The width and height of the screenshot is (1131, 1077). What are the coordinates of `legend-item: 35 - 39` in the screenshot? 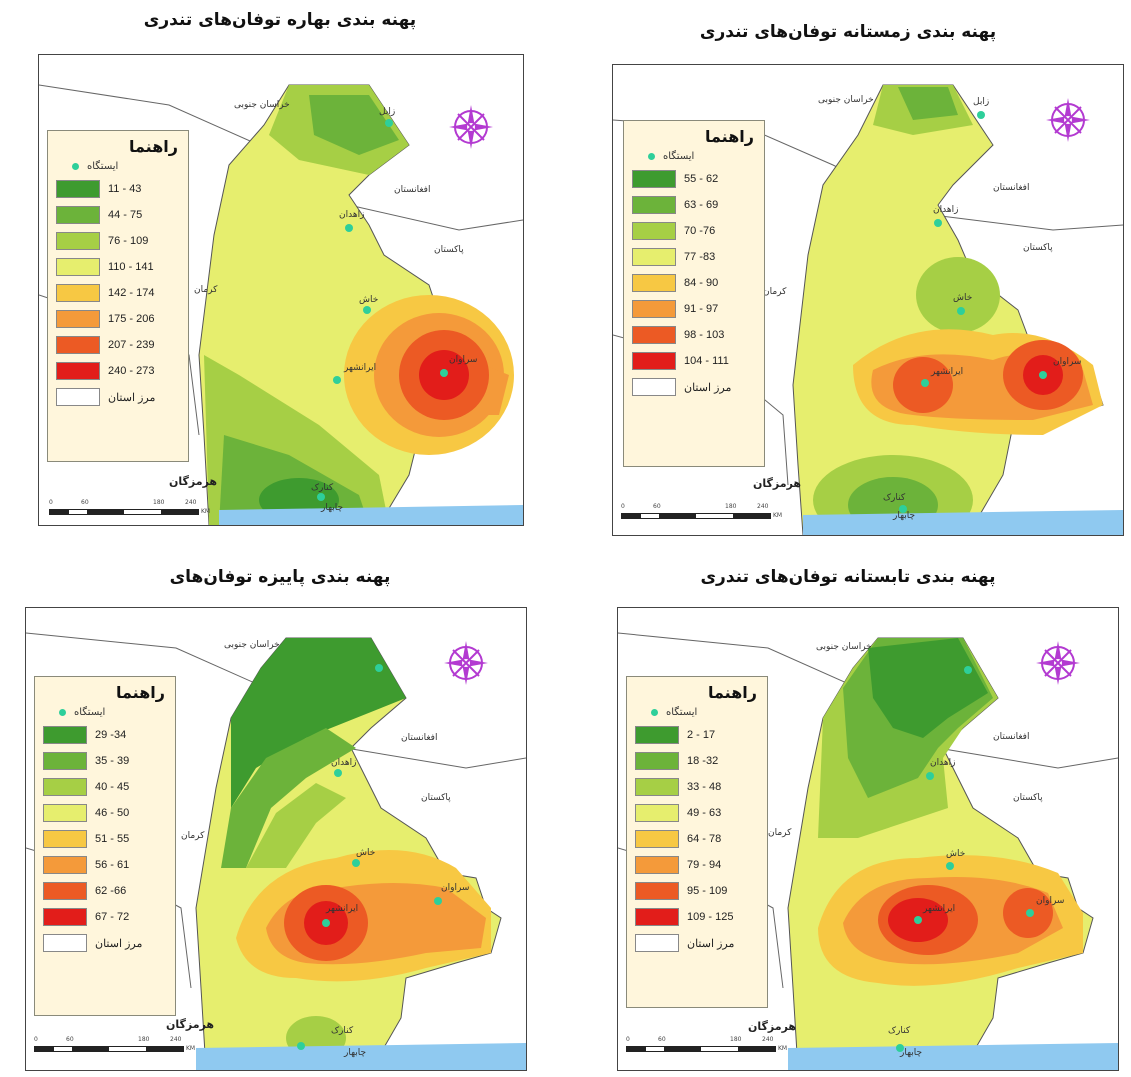 It's located at (105, 761).